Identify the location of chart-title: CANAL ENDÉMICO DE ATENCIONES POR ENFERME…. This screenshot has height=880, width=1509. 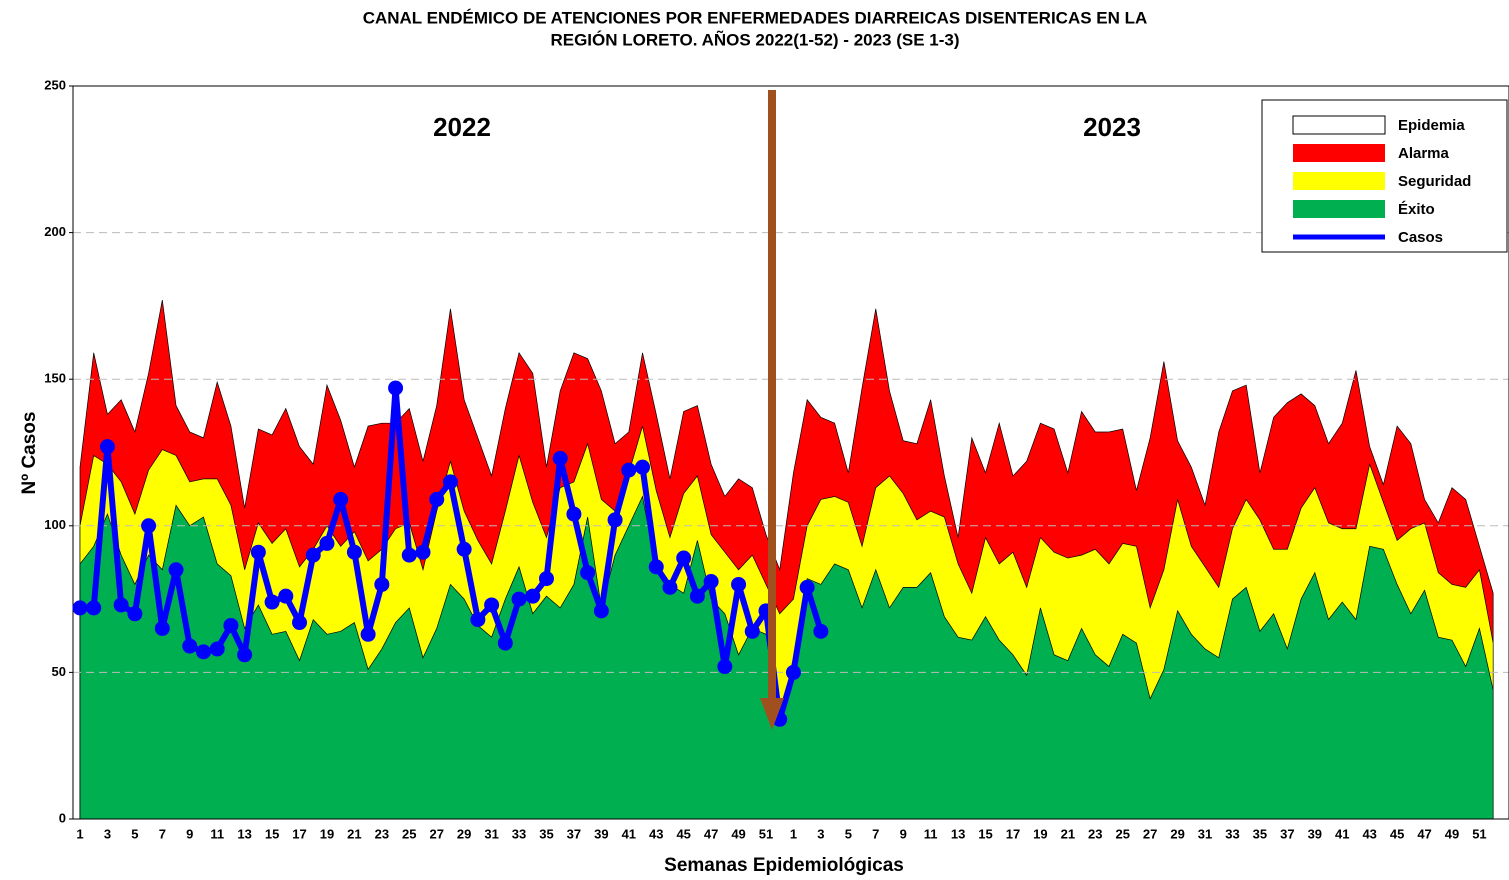
(755, 17).